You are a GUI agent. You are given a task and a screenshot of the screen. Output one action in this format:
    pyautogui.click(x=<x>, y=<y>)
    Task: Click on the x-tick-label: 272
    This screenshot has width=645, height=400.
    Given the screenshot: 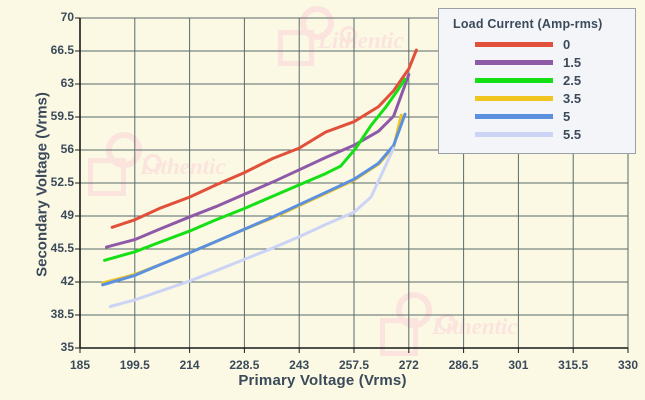 What is the action you would take?
    pyautogui.click(x=408, y=365)
    